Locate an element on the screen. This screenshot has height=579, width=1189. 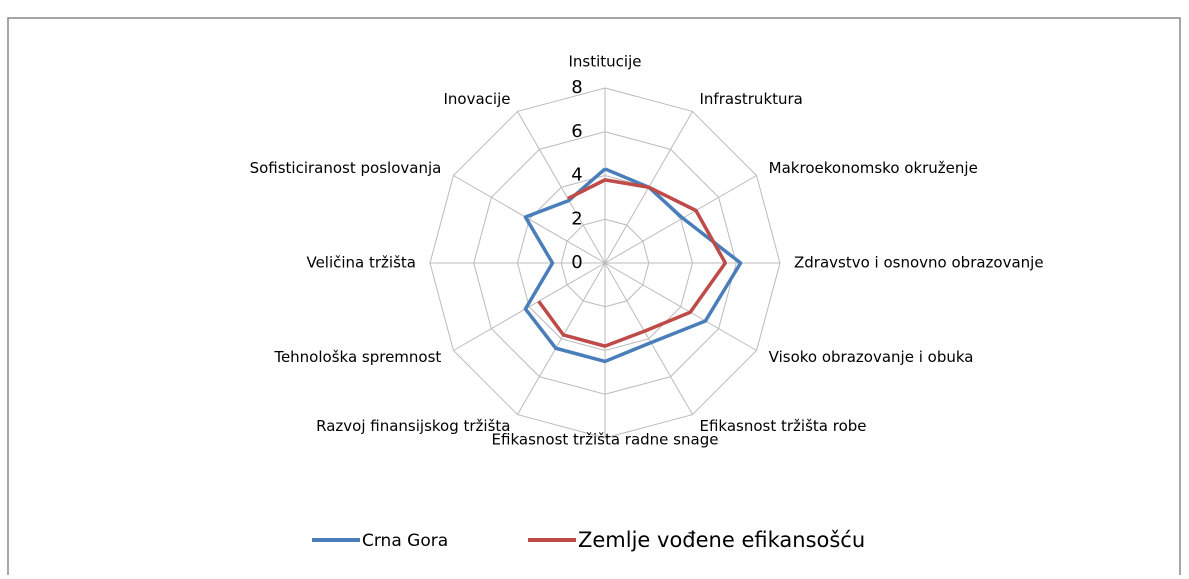
category-label: Tehnološka spremnost is located at coordinates (357, 357).